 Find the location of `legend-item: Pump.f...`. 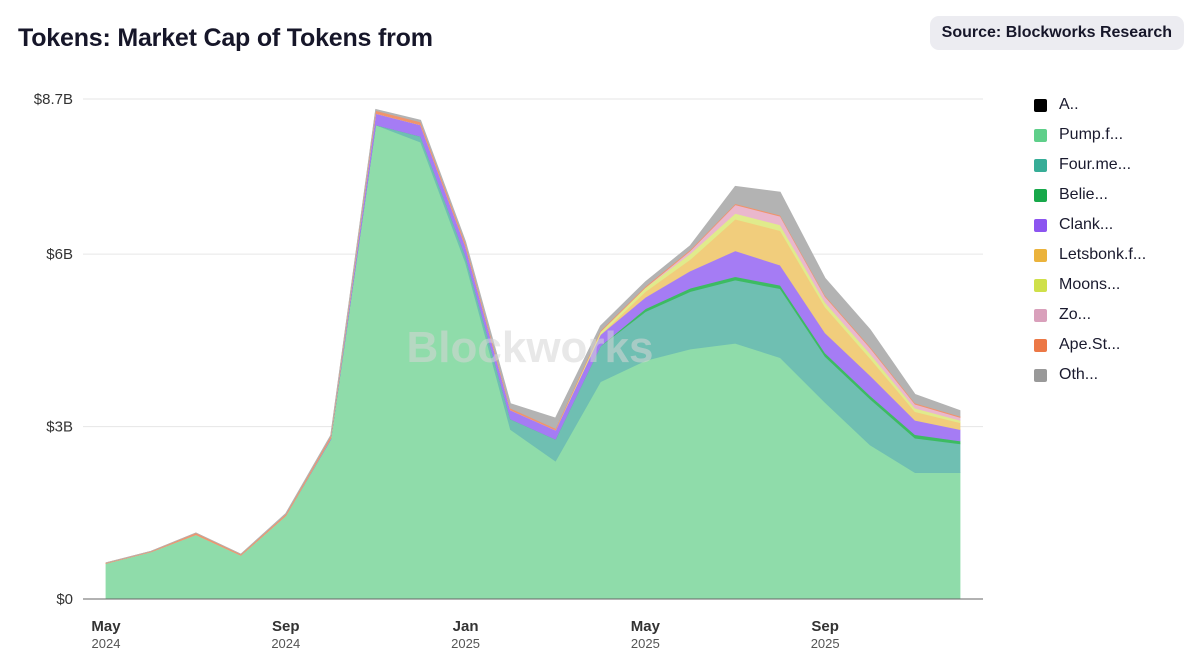

legend-item: Pump.f... is located at coordinates (1090, 135).